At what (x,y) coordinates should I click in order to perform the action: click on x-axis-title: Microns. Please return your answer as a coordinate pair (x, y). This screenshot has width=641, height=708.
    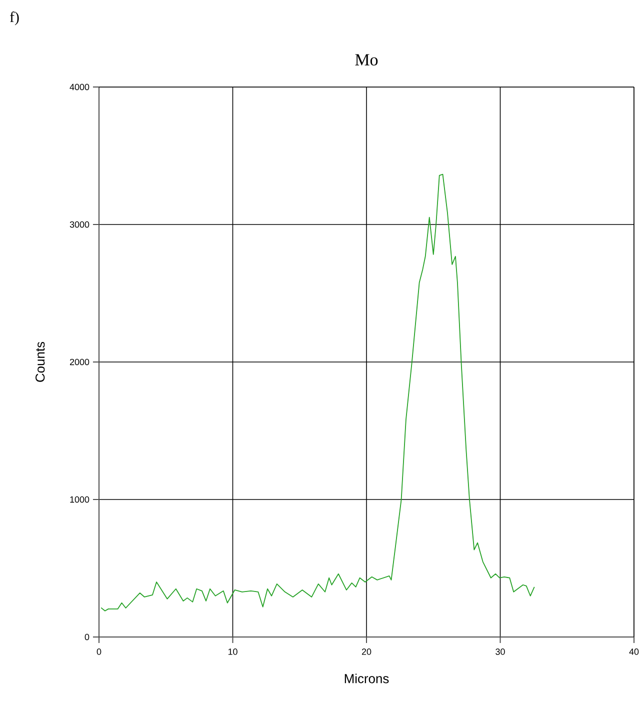
    Looking at the image, I should click on (366, 679).